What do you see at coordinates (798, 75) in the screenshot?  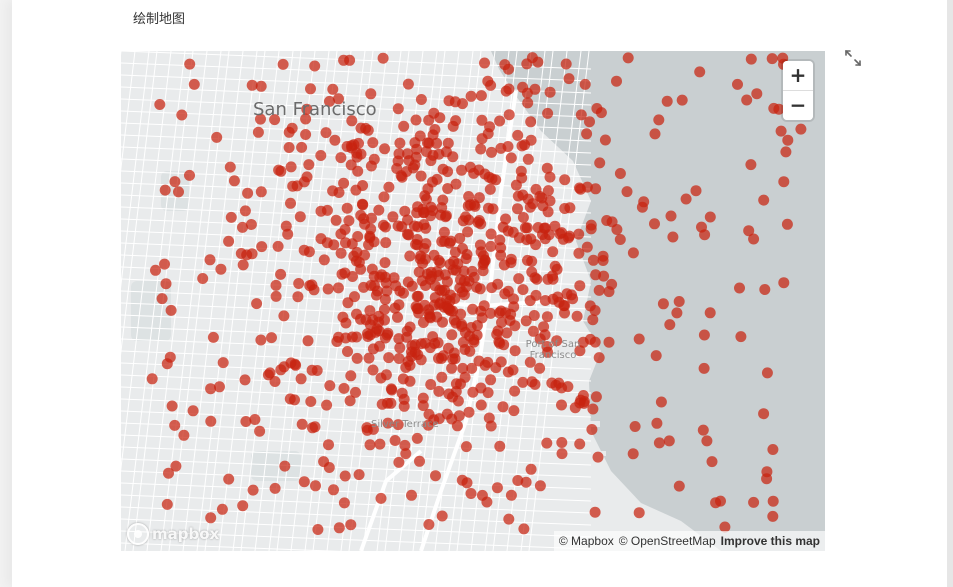 I see `zoom-in-button: +` at bounding box center [798, 75].